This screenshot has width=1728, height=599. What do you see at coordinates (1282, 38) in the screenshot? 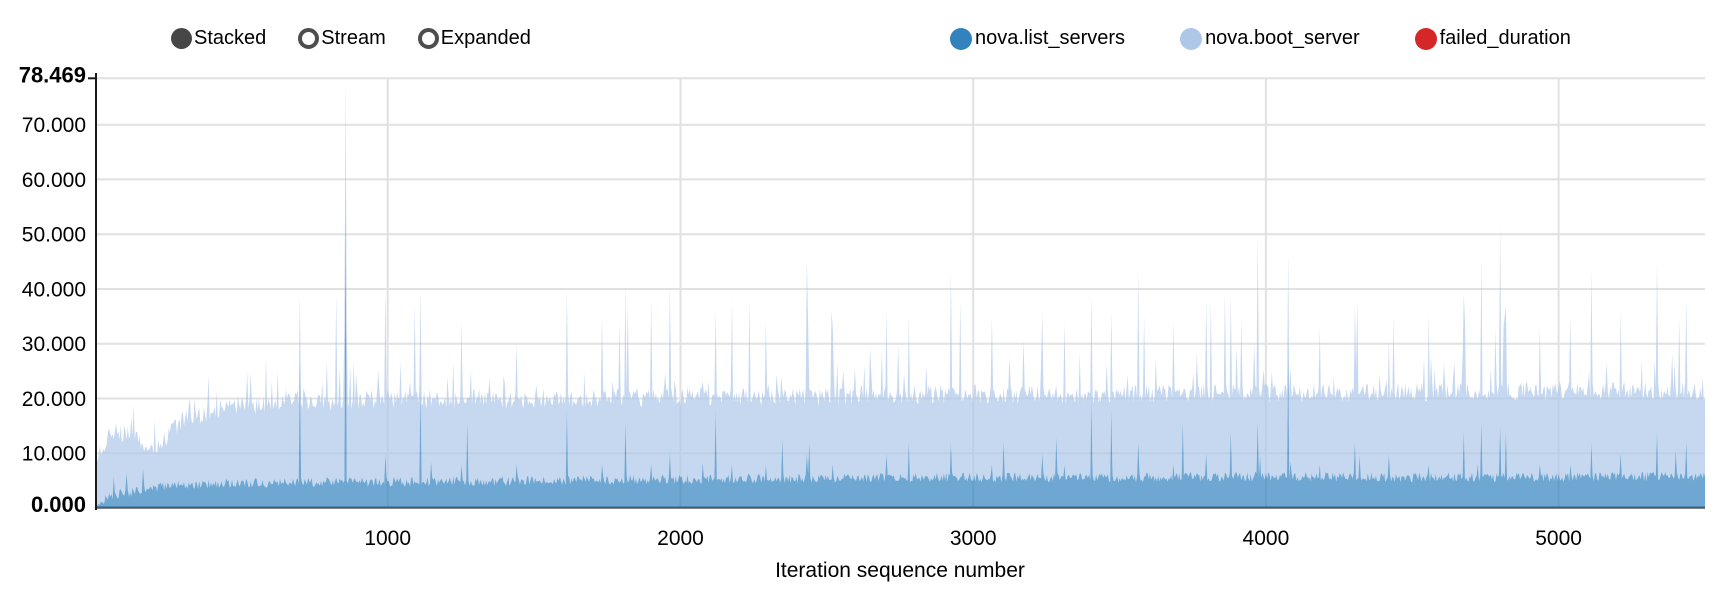
I see `legend-label: nova.boot_server` at bounding box center [1282, 38].